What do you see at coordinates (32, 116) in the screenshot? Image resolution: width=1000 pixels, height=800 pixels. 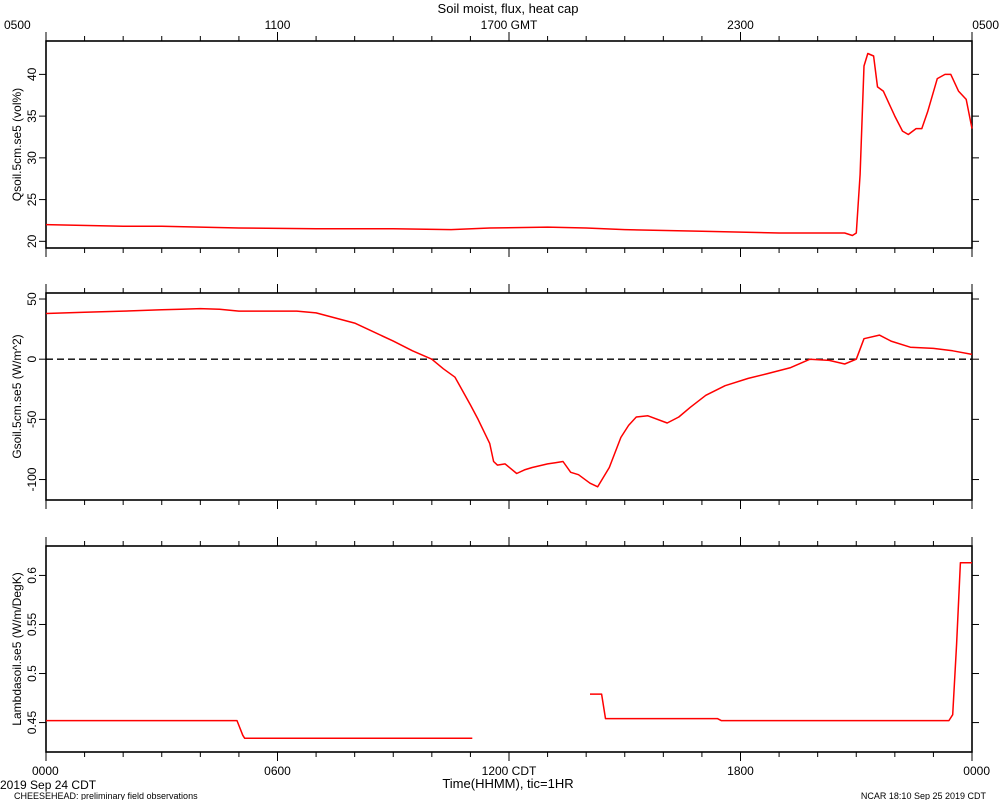 I see `y-tick-label: 35` at bounding box center [32, 116].